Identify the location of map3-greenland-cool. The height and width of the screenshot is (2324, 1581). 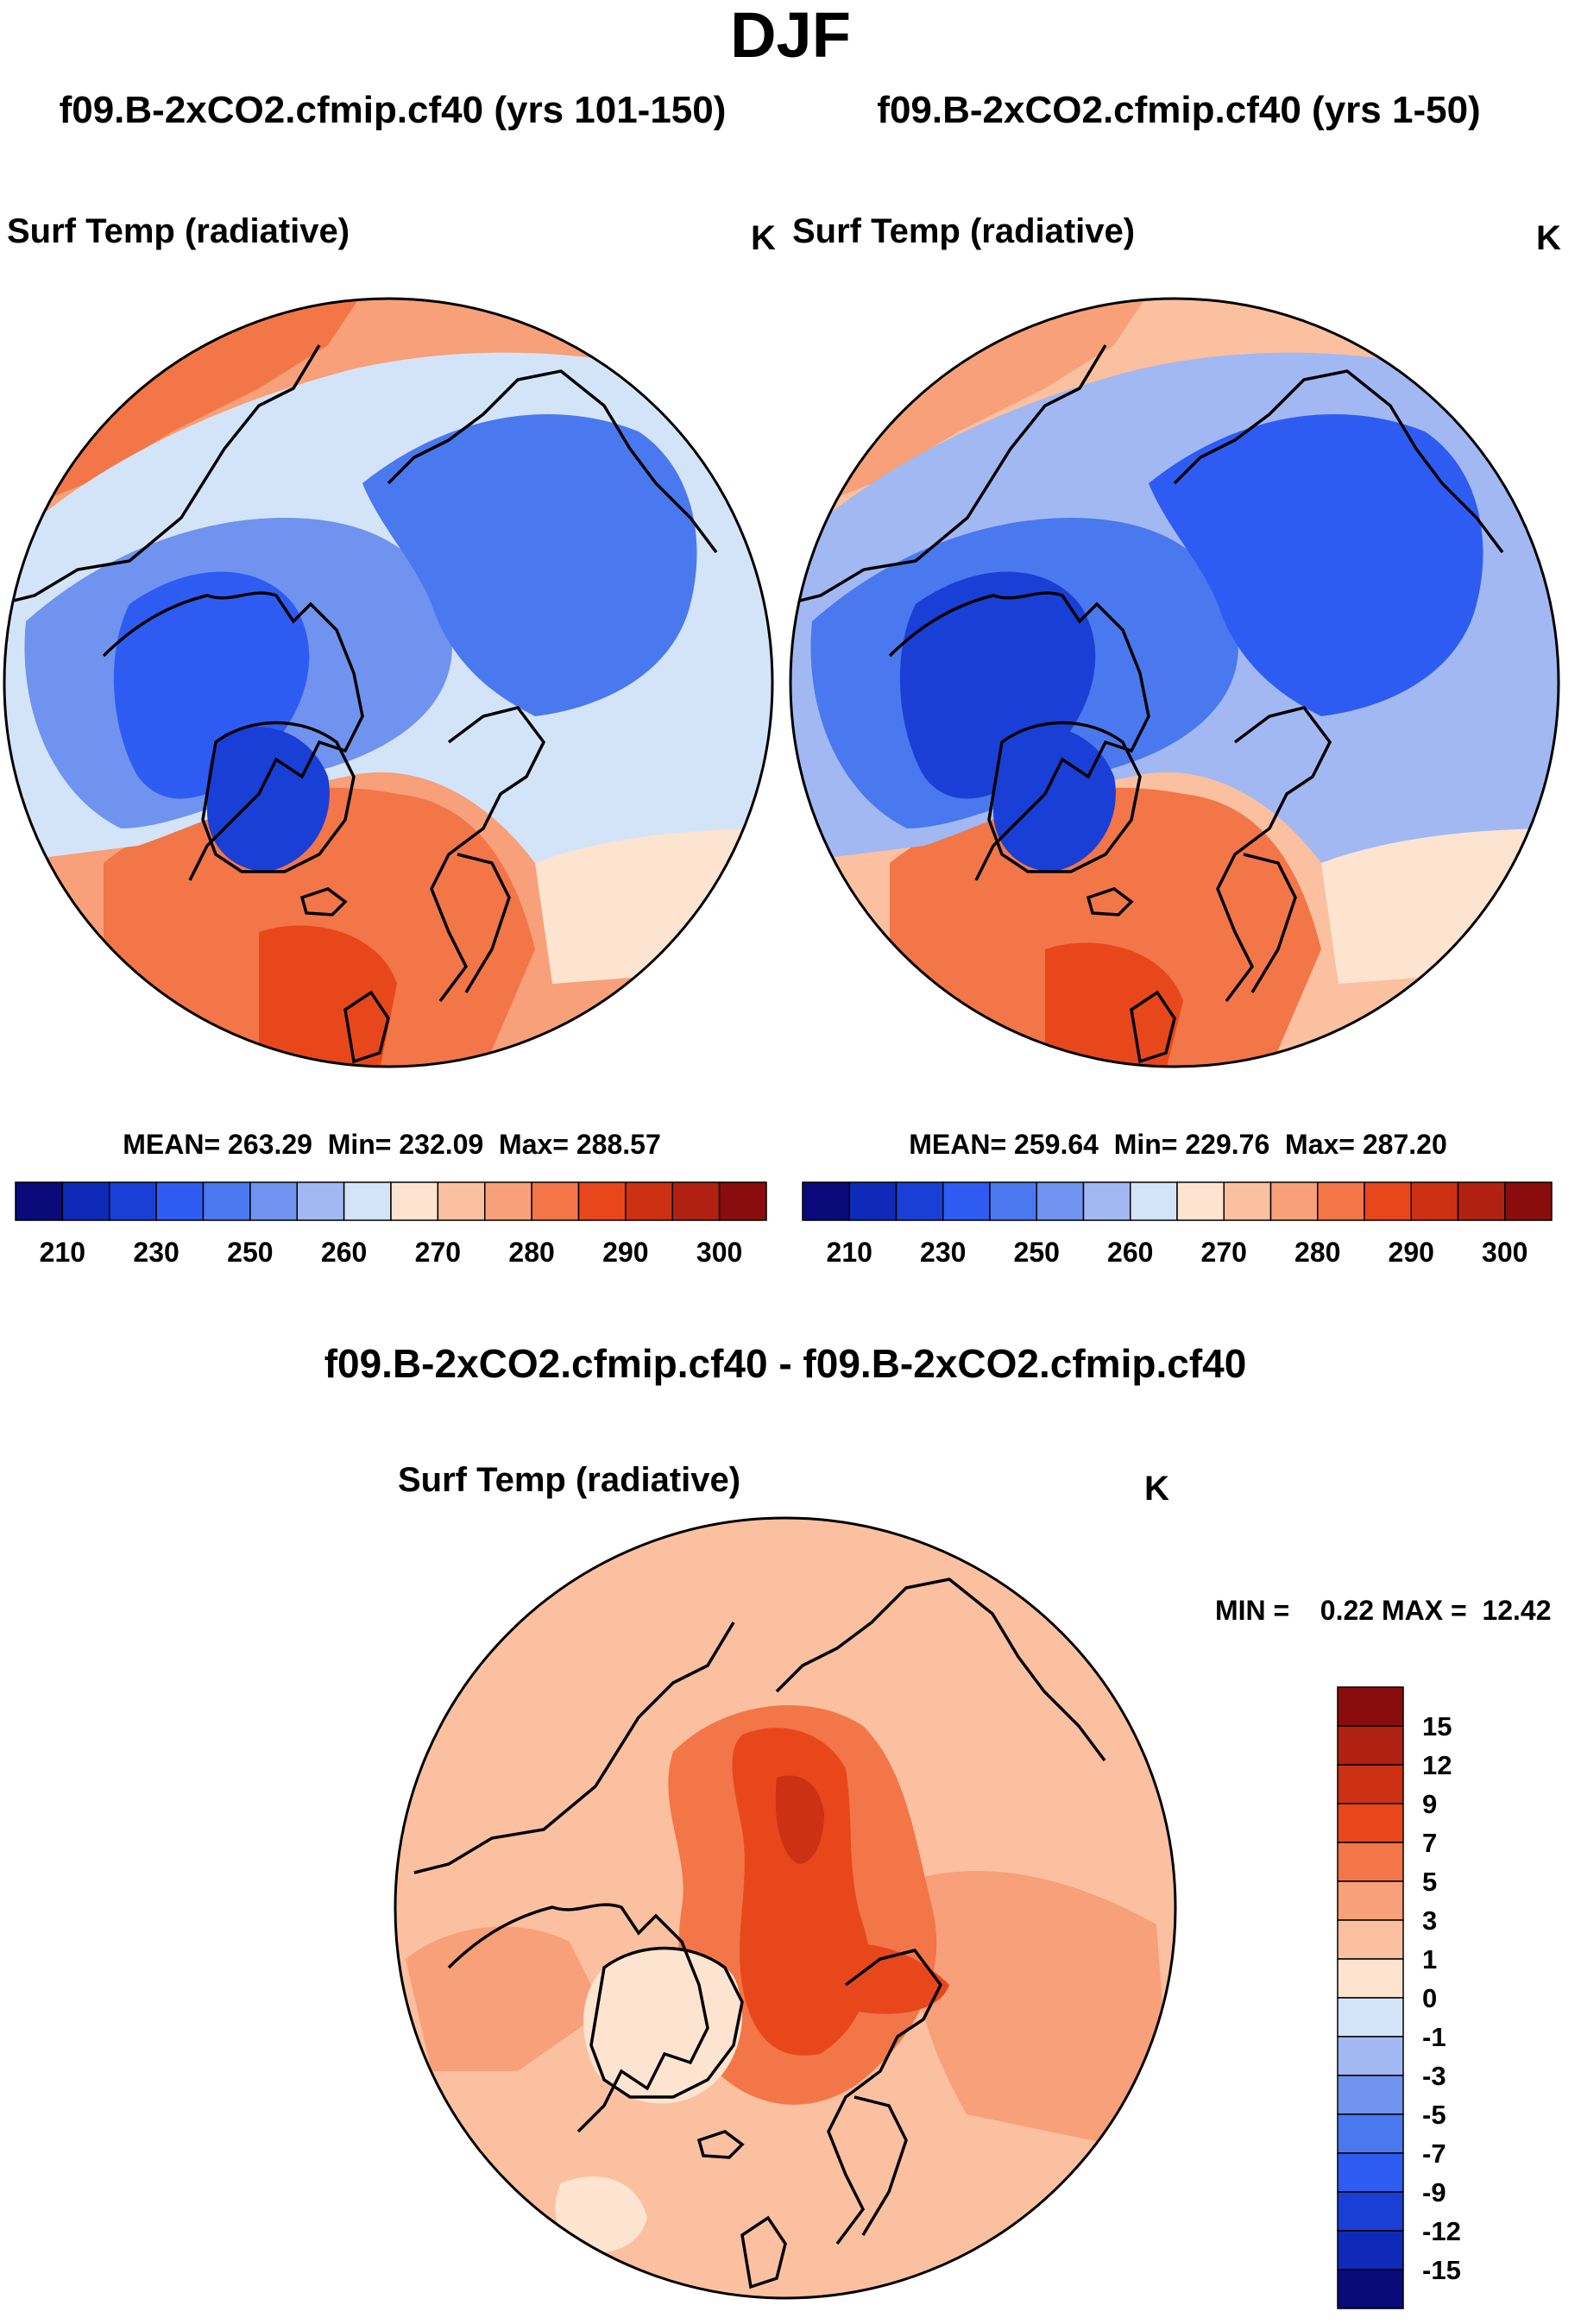
(662, 2026).